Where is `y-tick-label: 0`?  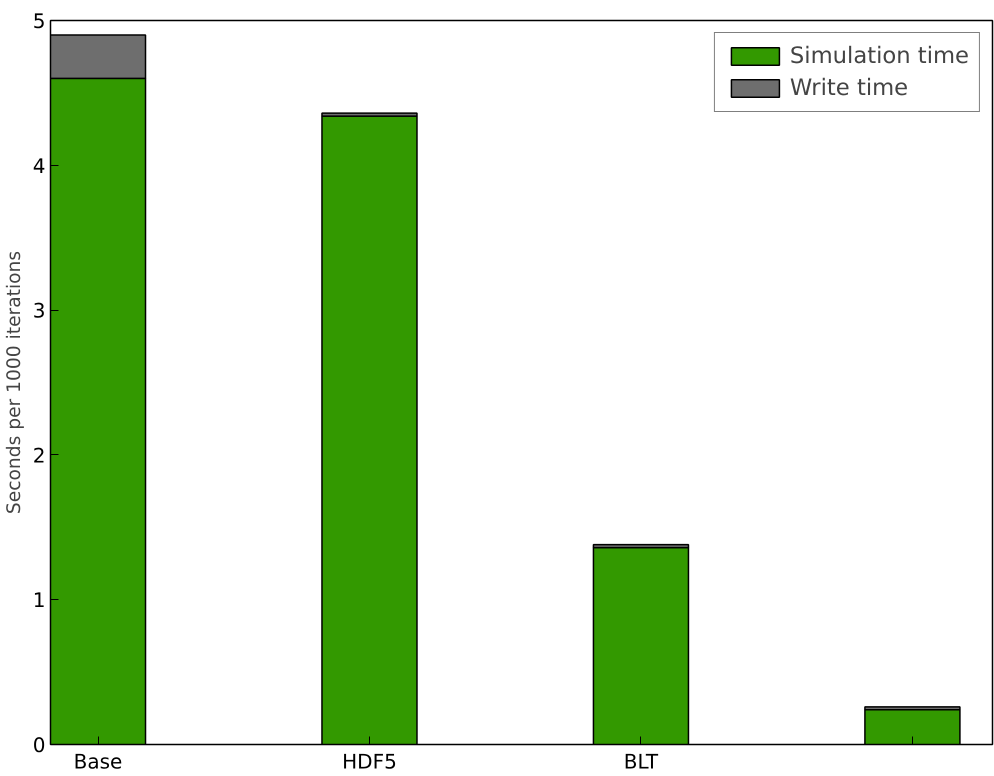
y-tick-label: 0 is located at coordinates (39, 745).